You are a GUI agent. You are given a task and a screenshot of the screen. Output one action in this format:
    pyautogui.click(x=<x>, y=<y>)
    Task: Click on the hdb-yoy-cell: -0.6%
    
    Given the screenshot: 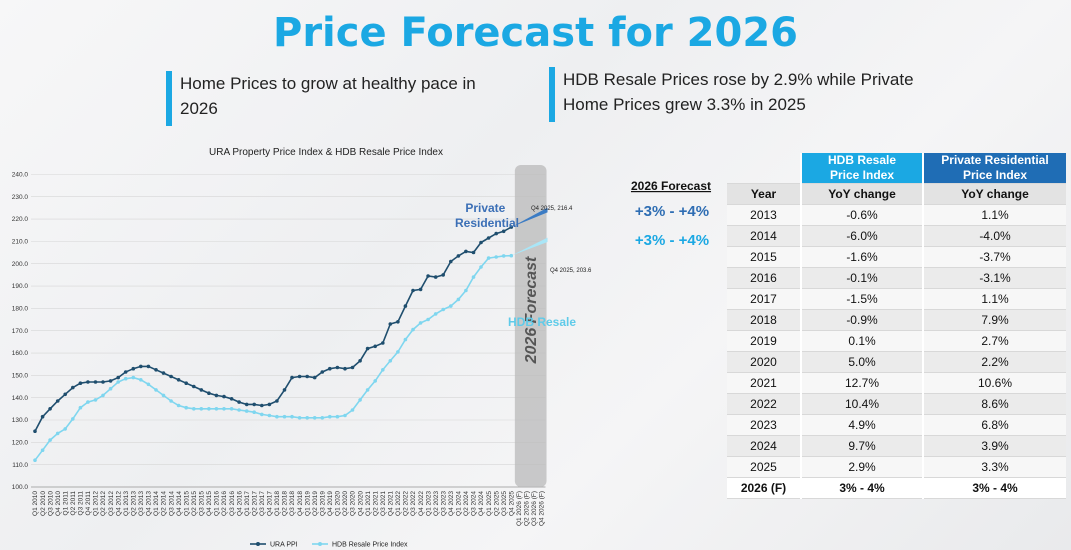 What is the action you would take?
    pyautogui.click(x=861, y=215)
    